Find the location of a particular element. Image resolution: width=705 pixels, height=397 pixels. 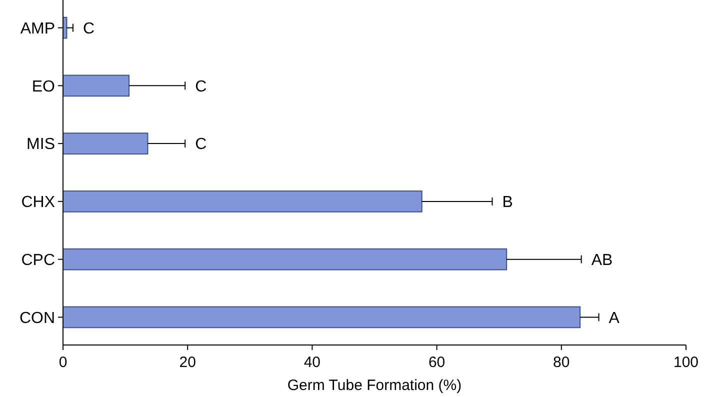

x-axis-title: Germ Tube Formation (%) is located at coordinates (374, 385).